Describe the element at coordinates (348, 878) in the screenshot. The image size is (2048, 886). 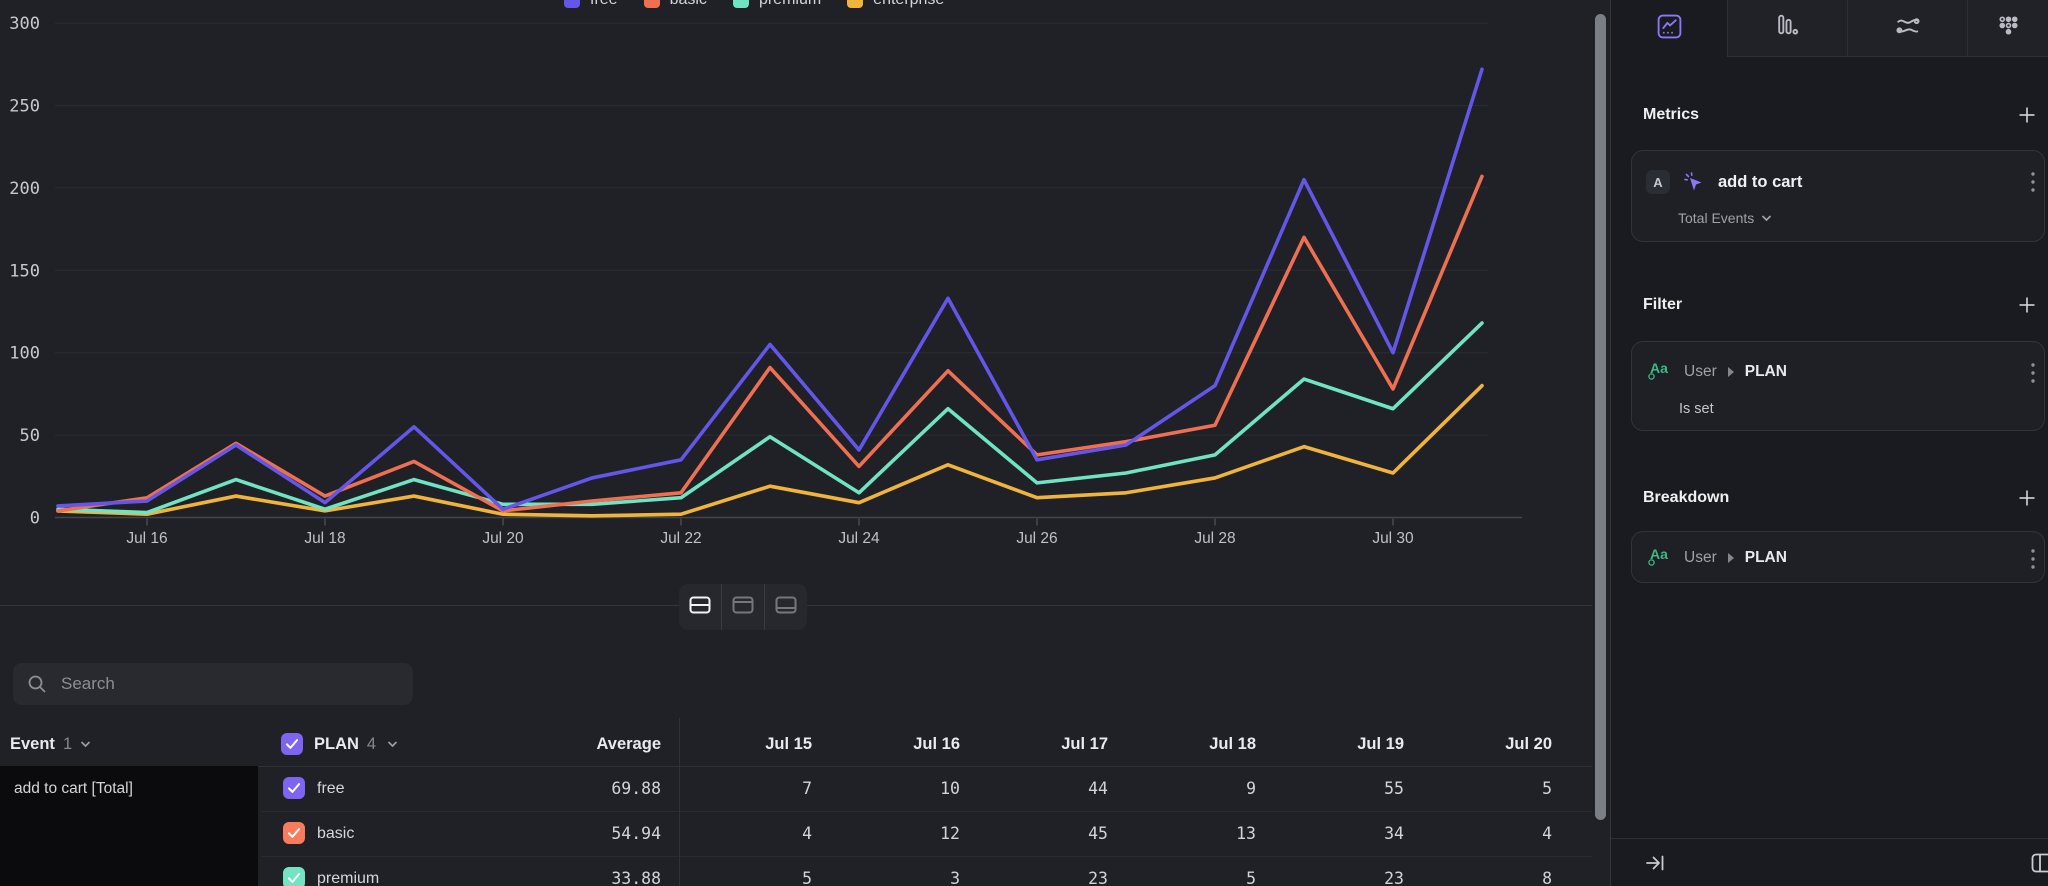
I see `row-label: premium` at that location.